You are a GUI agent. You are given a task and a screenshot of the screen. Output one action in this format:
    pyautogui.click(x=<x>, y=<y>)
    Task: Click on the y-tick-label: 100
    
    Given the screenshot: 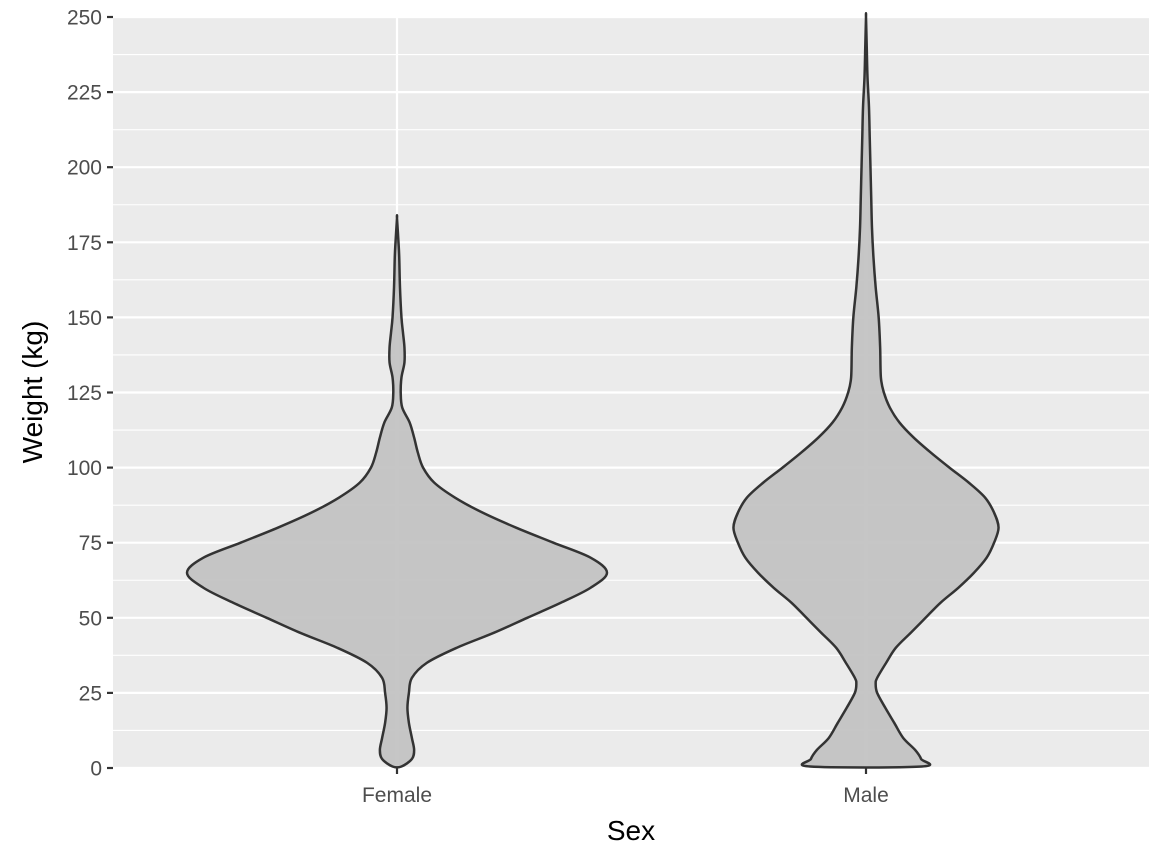 What is the action you would take?
    pyautogui.click(x=84, y=468)
    